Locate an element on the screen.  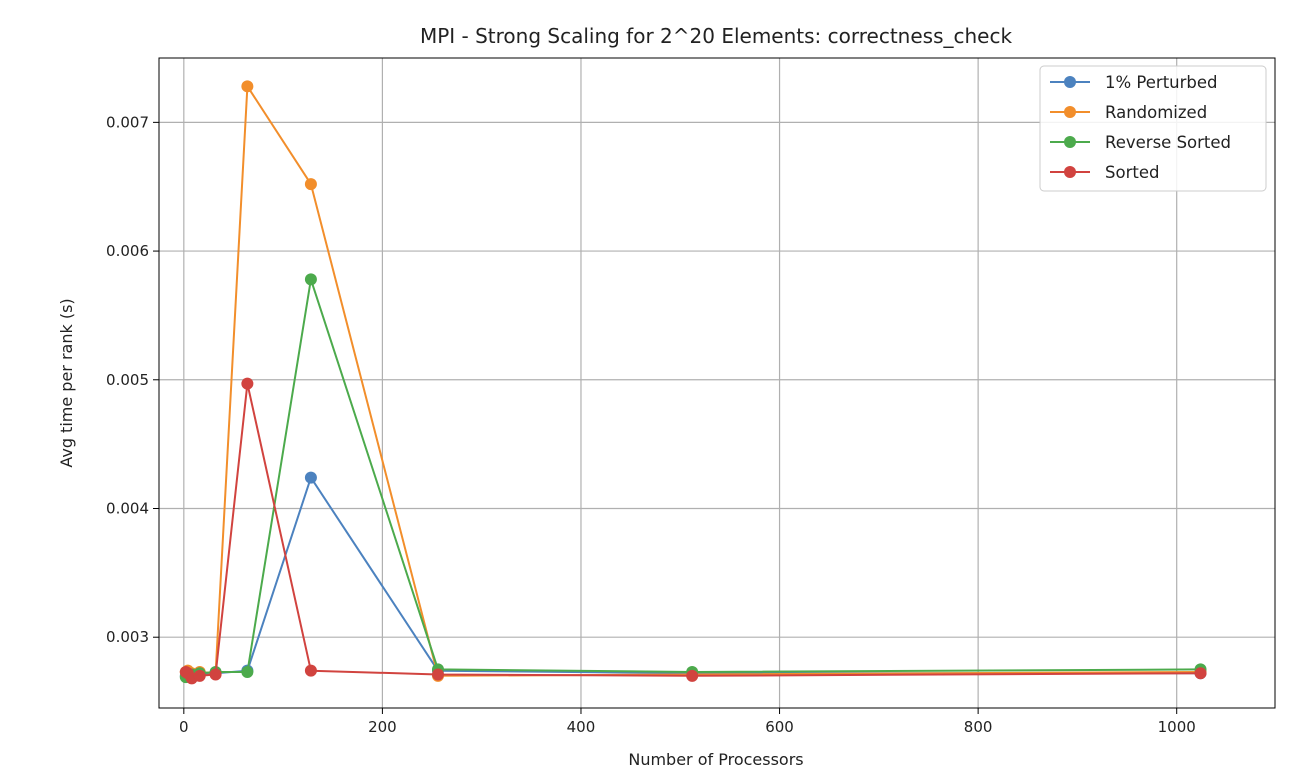
legend-item: 1% Perturbed is located at coordinates (1134, 82).